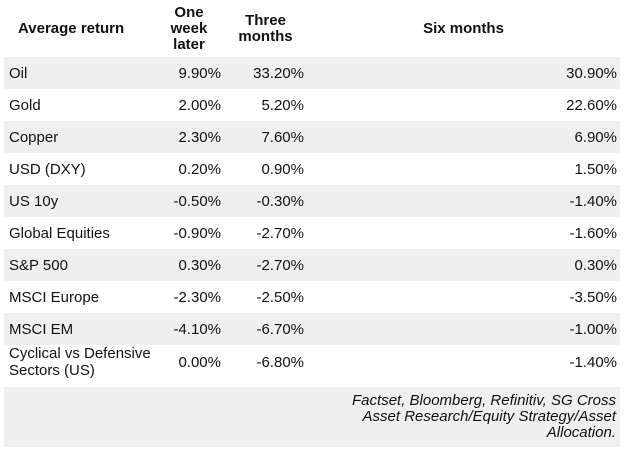 The height and width of the screenshot is (467, 628). What do you see at coordinates (54, 297) in the screenshot?
I see `asset-label: MSCI Europe` at bounding box center [54, 297].